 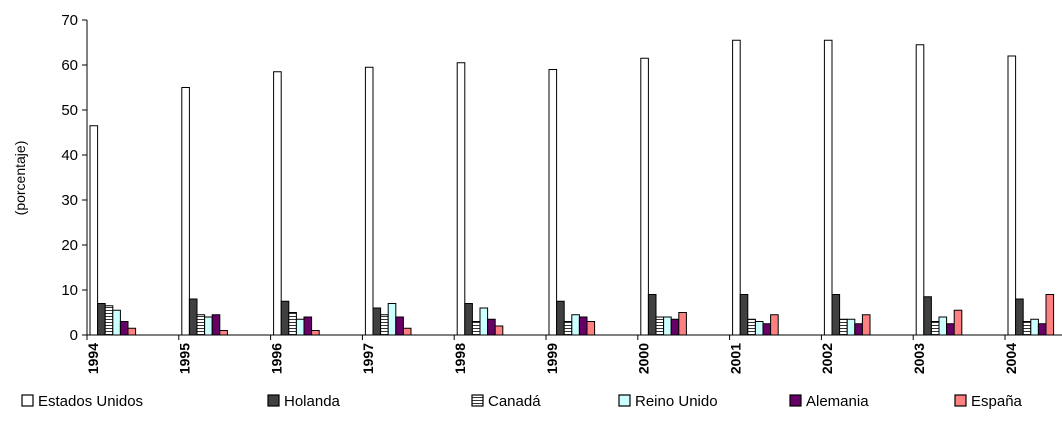 I want to click on x-tick-label: 2004, so click(x=1011, y=358).